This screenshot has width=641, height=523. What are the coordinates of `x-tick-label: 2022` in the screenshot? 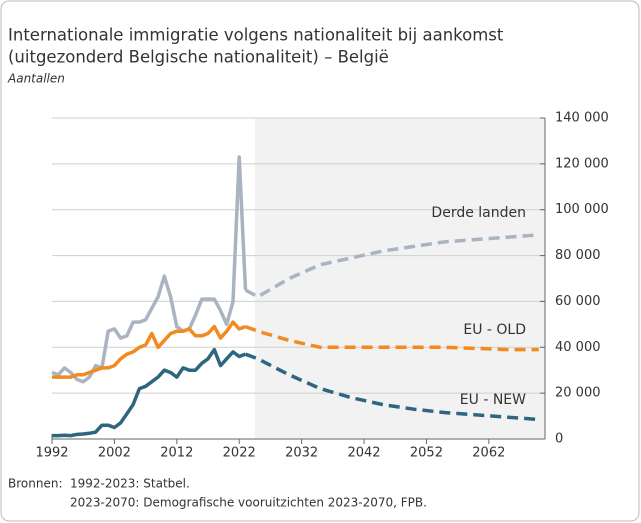 It's located at (239, 453).